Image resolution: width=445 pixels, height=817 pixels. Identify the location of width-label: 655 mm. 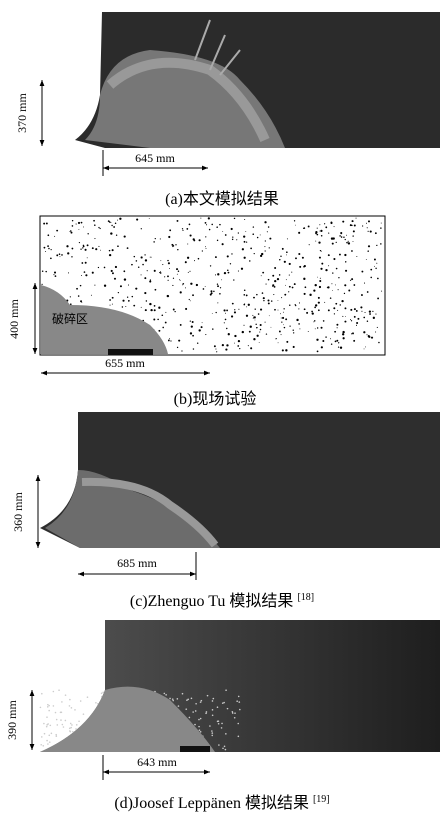
(125, 363).